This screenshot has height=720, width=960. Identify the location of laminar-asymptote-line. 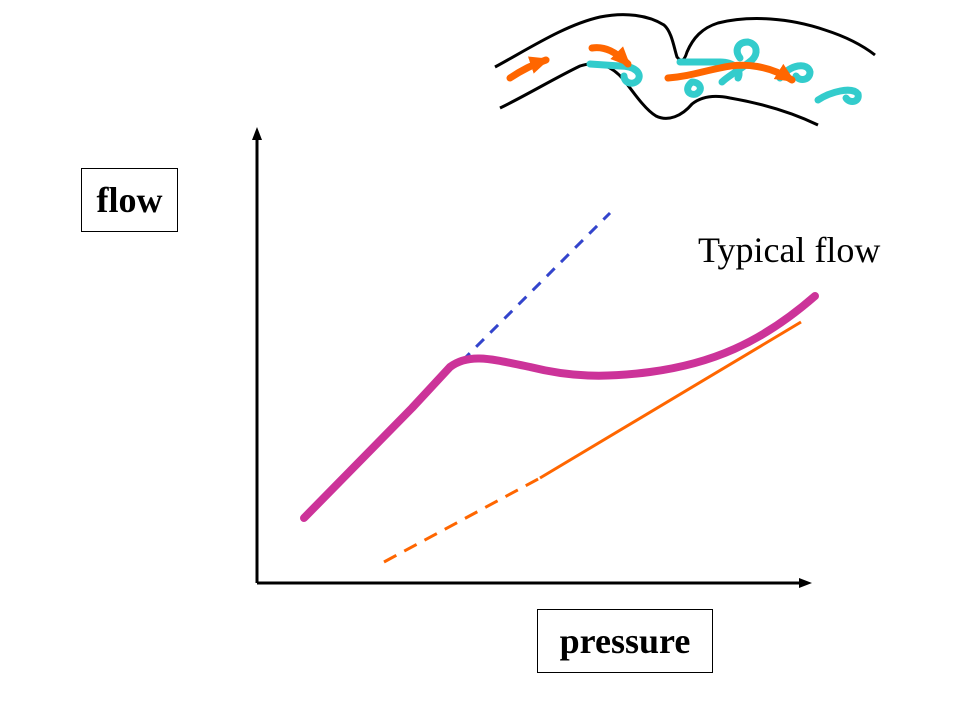
(536, 287).